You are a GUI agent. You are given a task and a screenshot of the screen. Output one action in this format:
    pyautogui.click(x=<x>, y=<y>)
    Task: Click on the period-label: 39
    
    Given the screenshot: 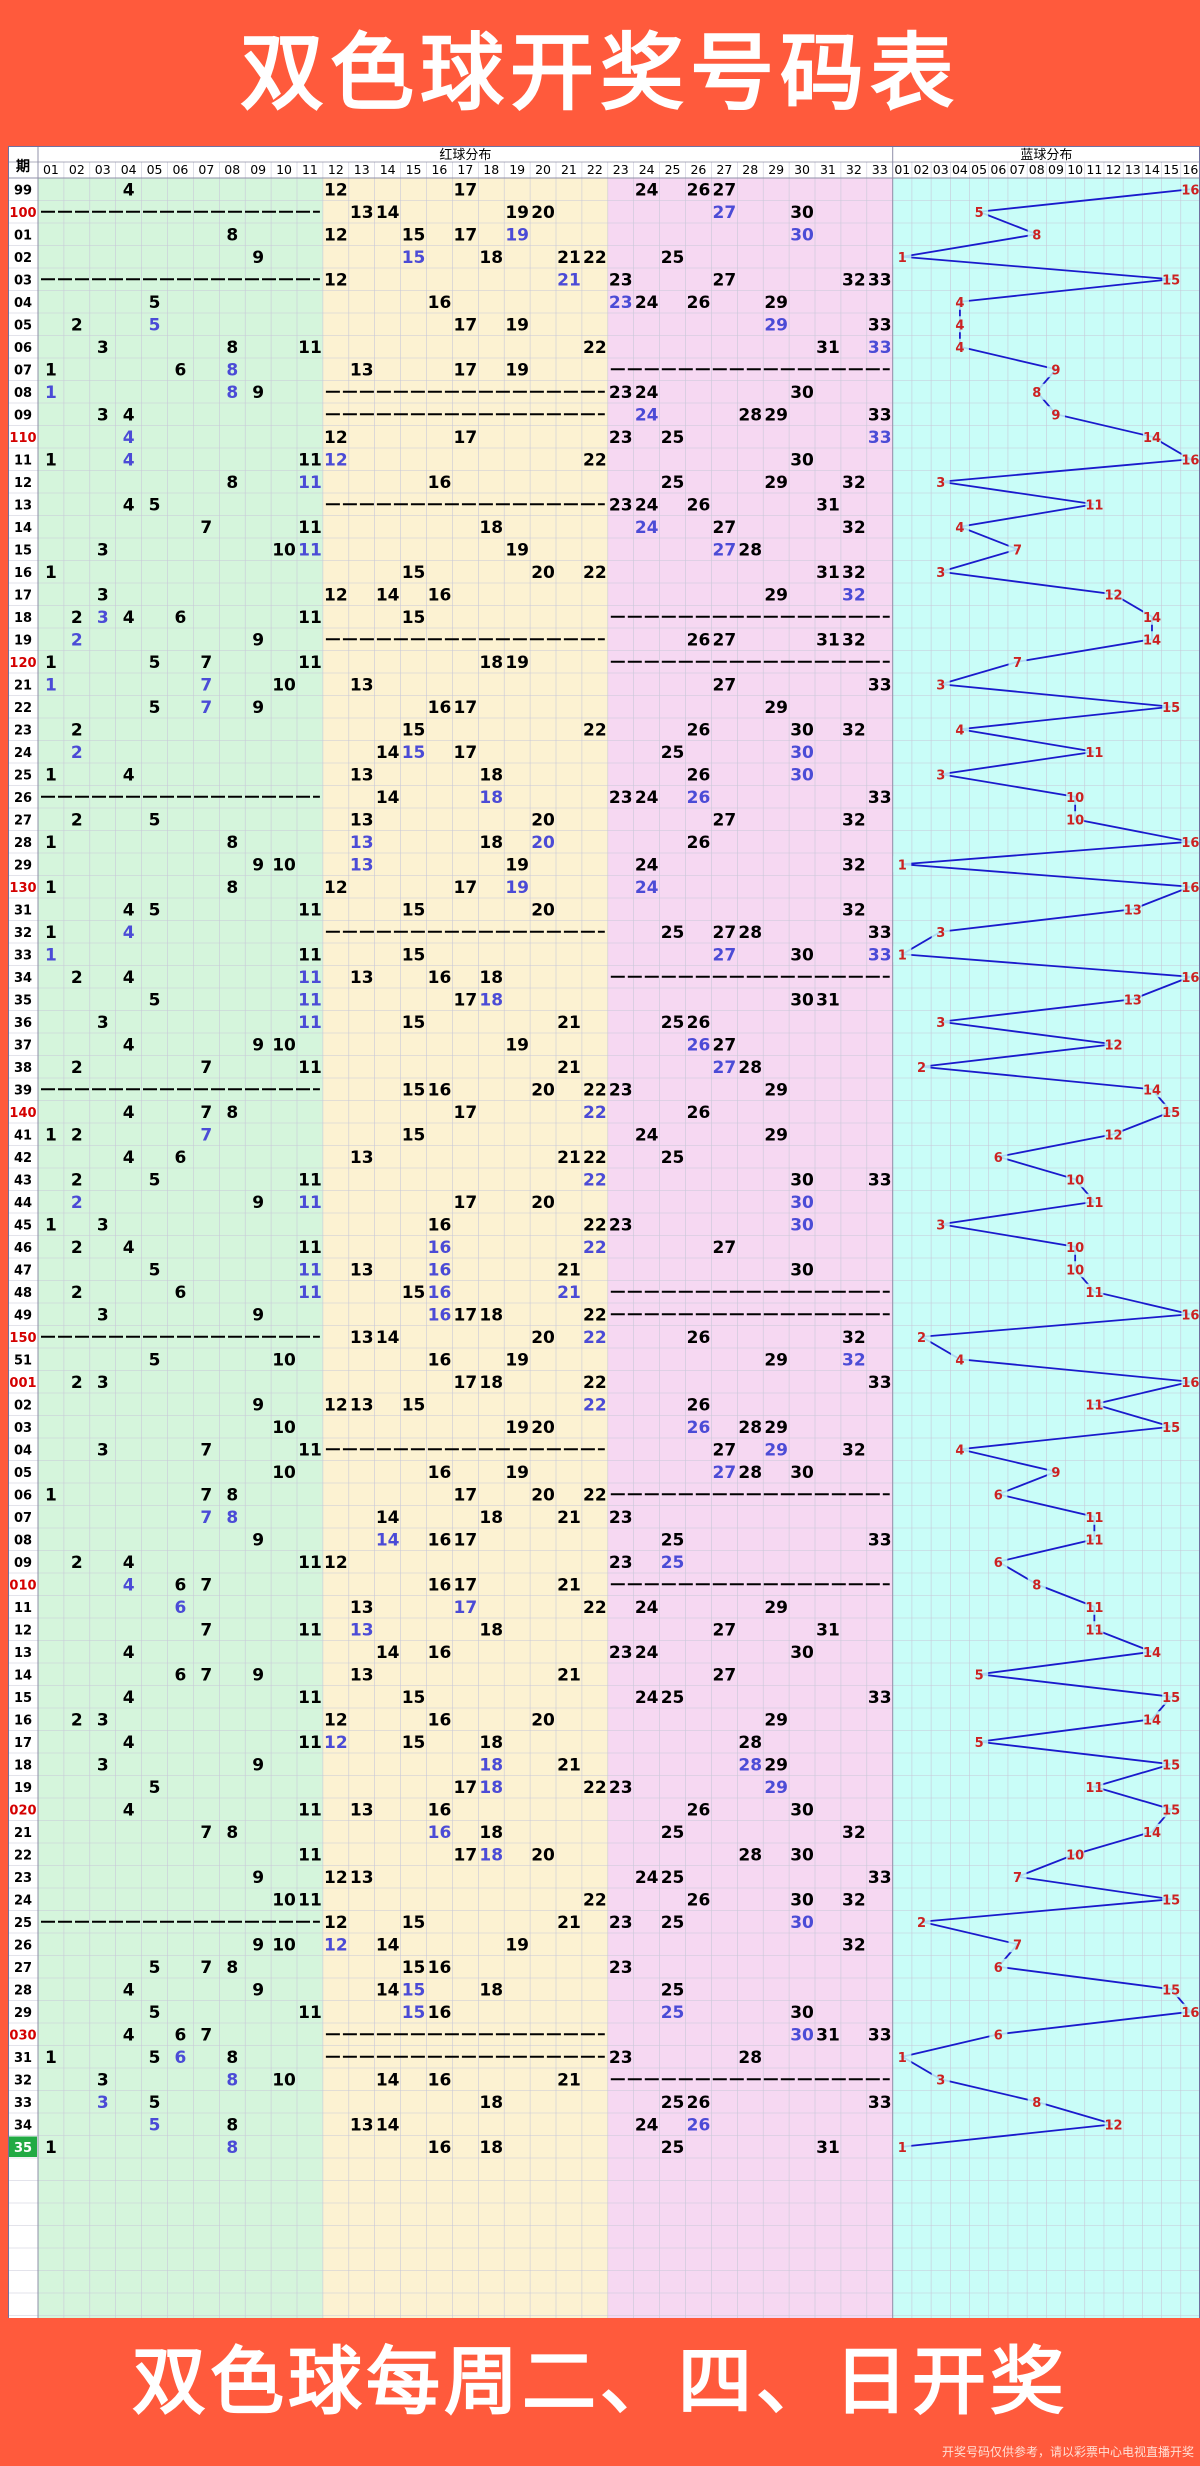 What is the action you would take?
    pyautogui.click(x=23, y=1090)
    